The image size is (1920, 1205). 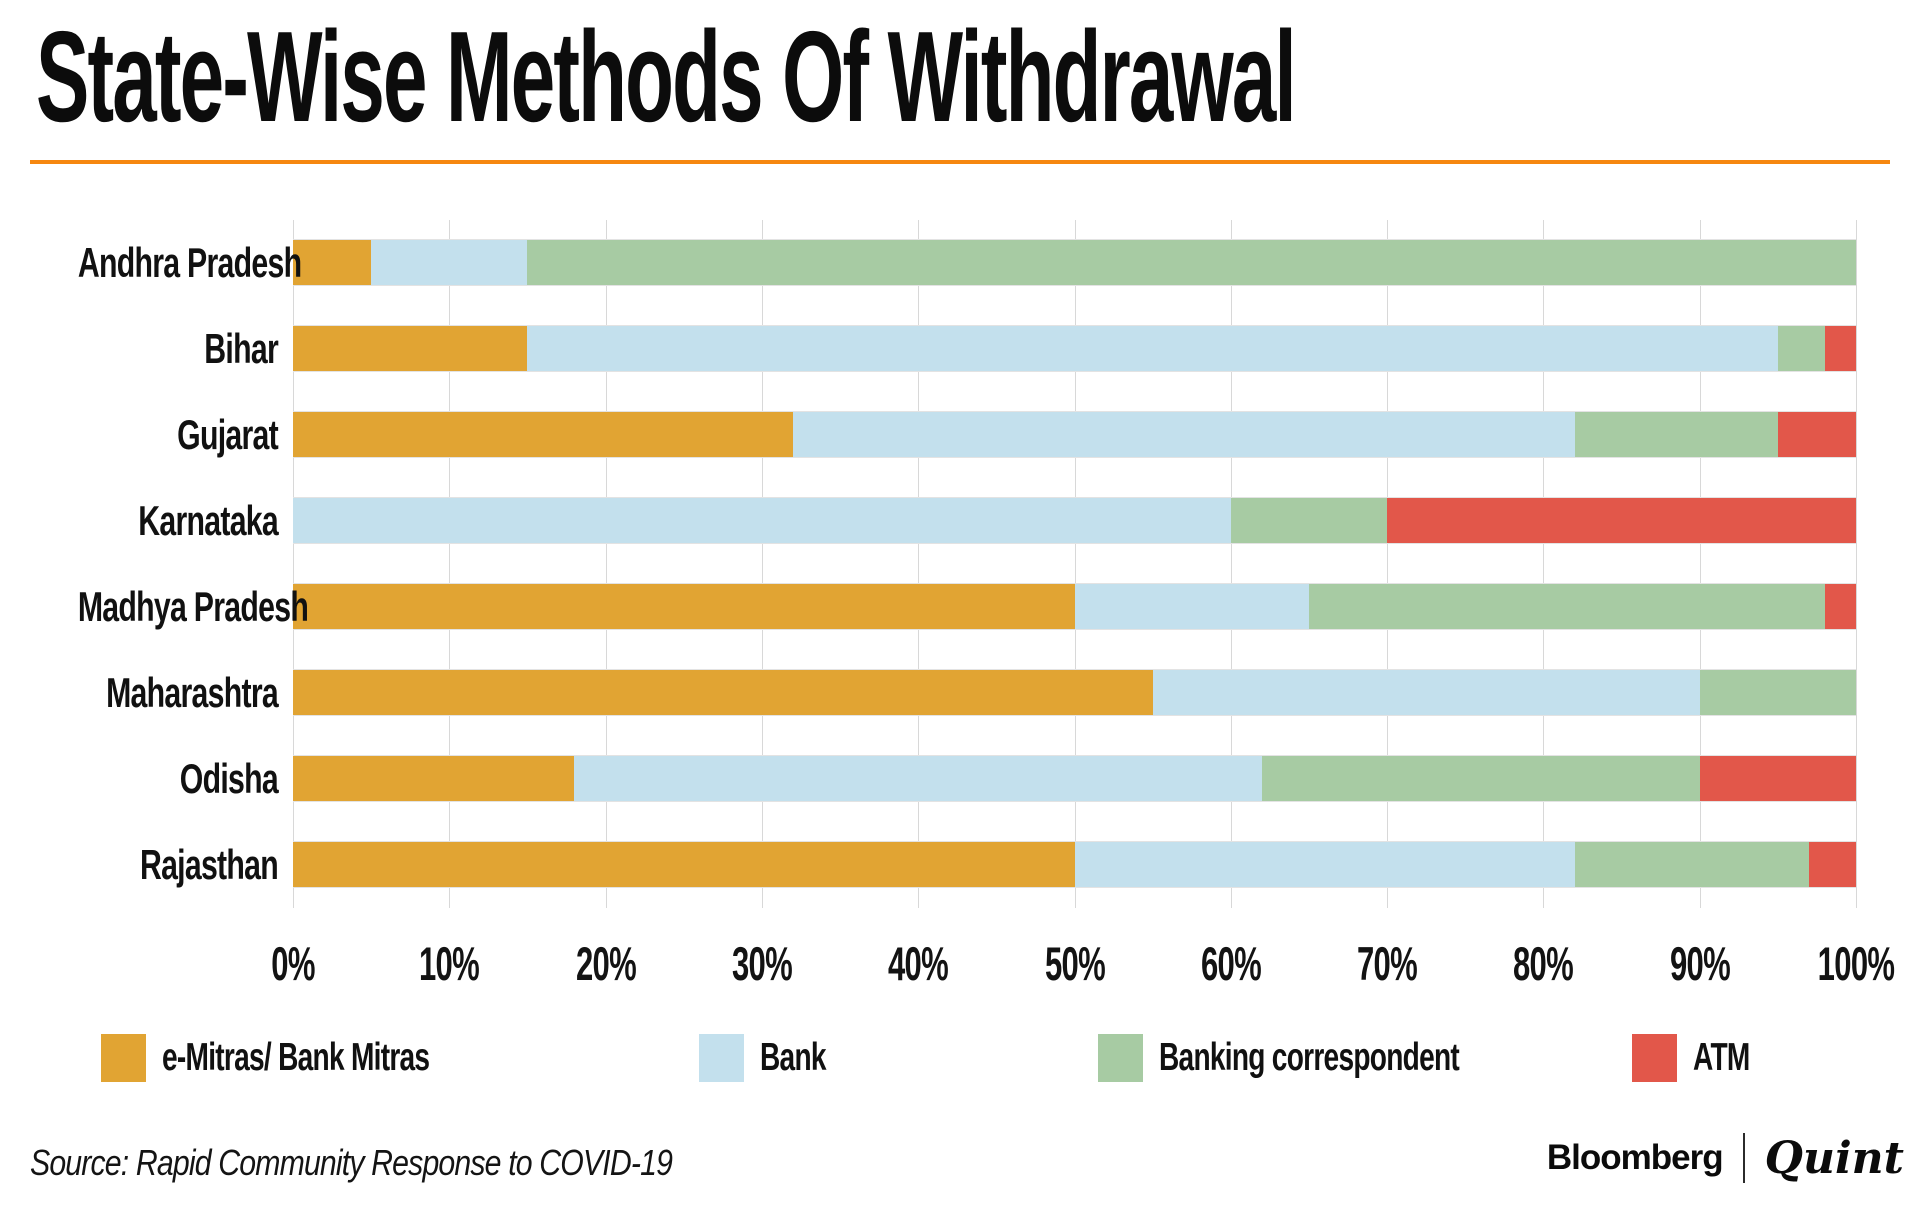 What do you see at coordinates (762, 963) in the screenshot?
I see `x-tick-30: 30%` at bounding box center [762, 963].